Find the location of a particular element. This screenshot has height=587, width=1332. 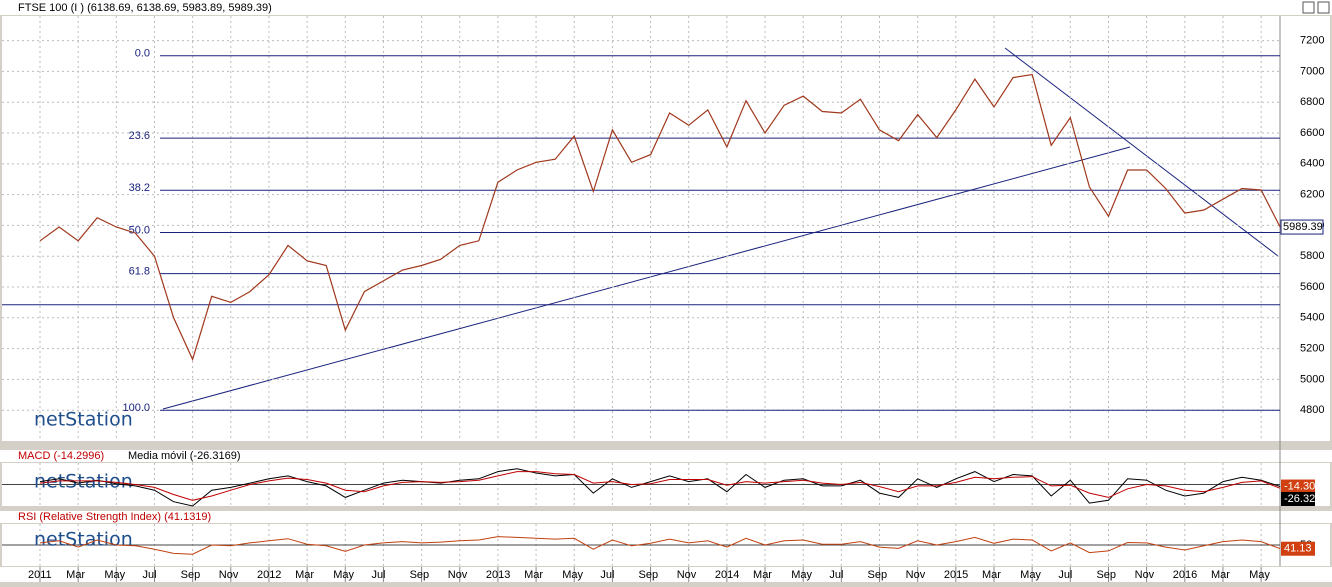

legend-label: Media móvil (-26.3169) is located at coordinates (184, 456).